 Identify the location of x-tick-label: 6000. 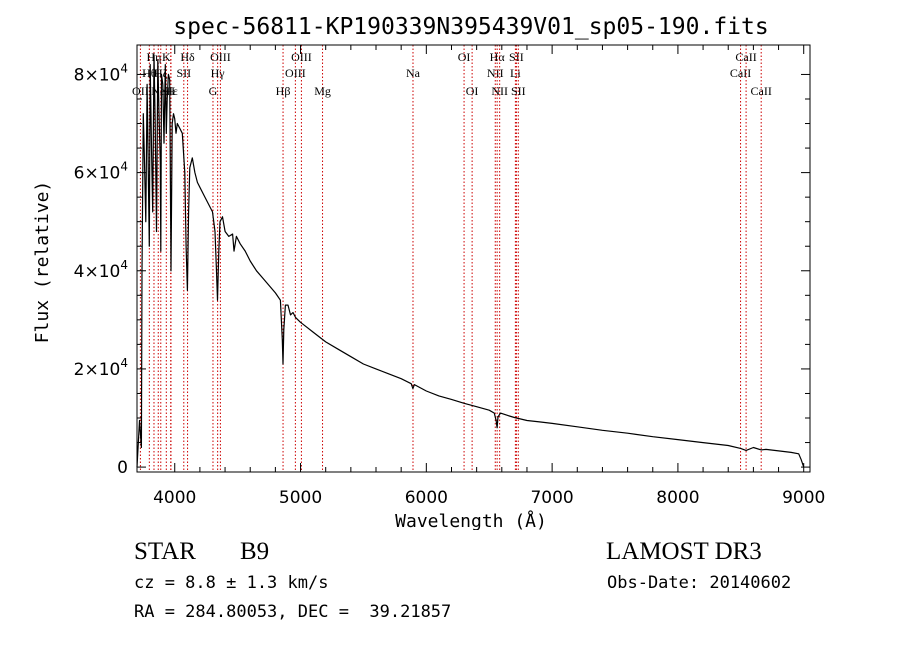
(426, 498).